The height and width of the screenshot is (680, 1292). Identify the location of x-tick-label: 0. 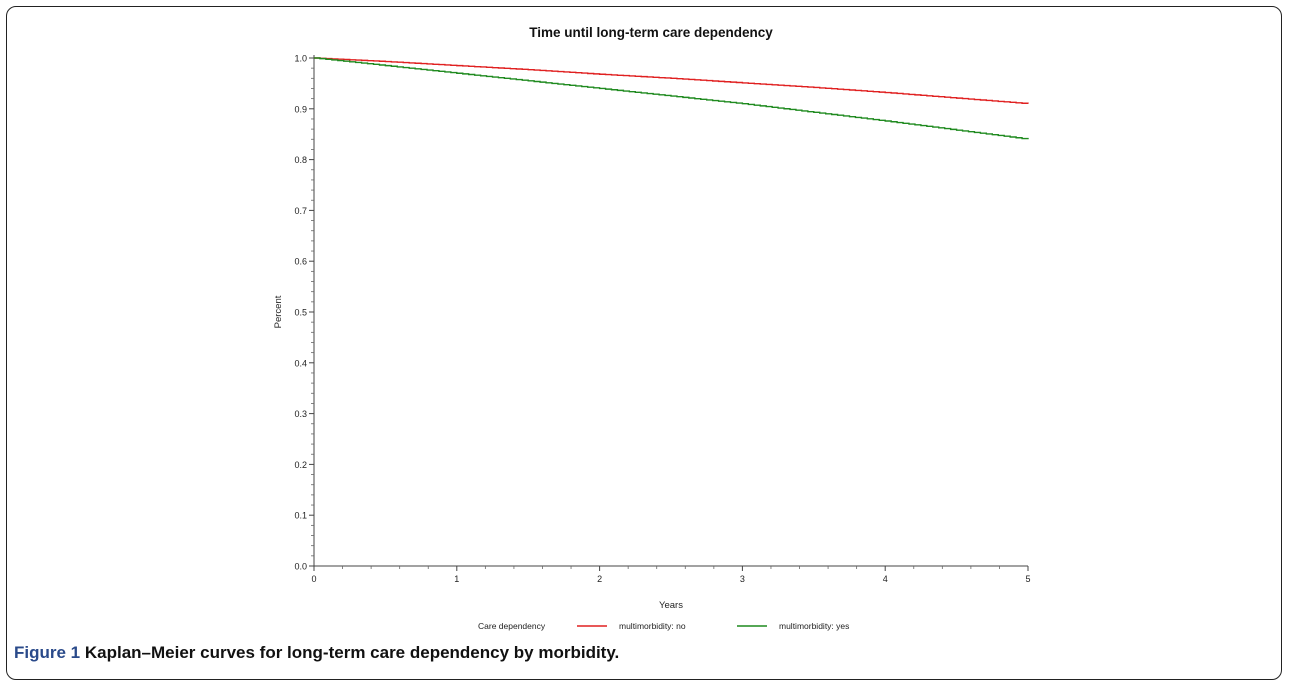
(313, 579).